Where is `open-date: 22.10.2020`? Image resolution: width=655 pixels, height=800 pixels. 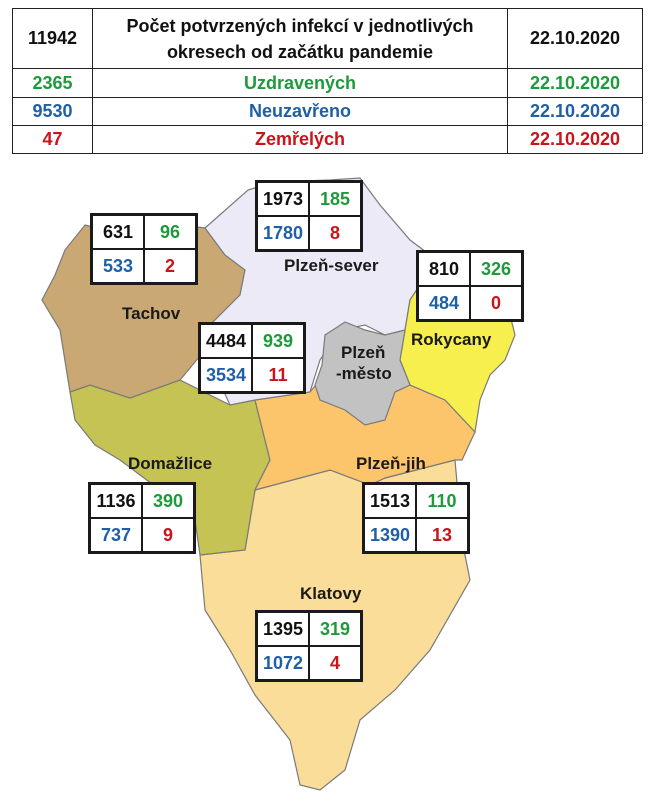 open-date: 22.10.2020 is located at coordinates (575, 111).